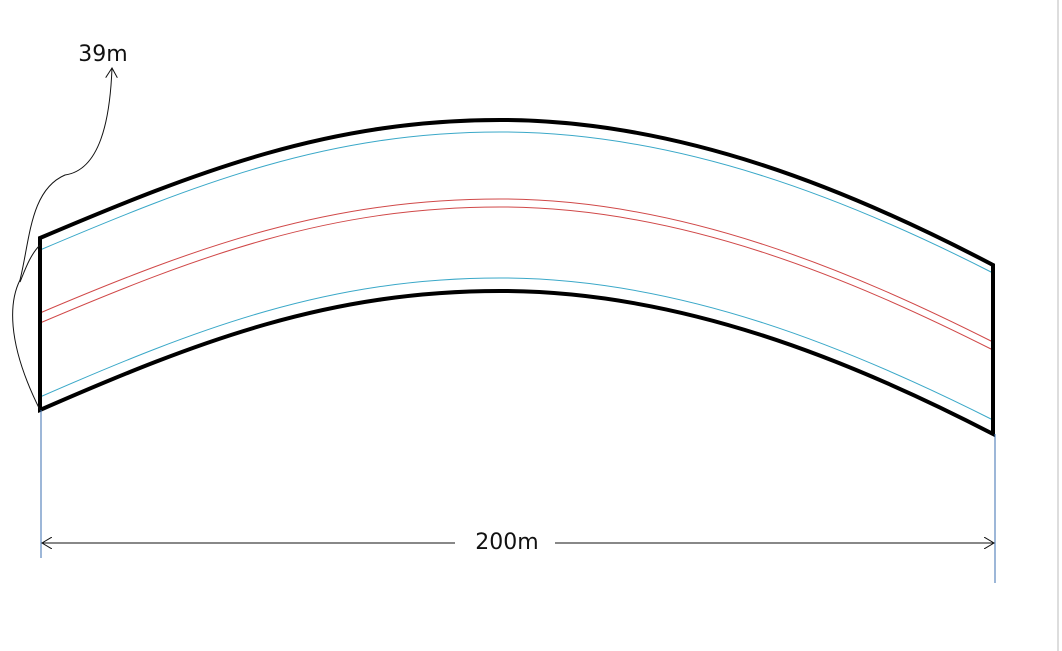  I want to click on height-label: 39m, so click(102, 54).